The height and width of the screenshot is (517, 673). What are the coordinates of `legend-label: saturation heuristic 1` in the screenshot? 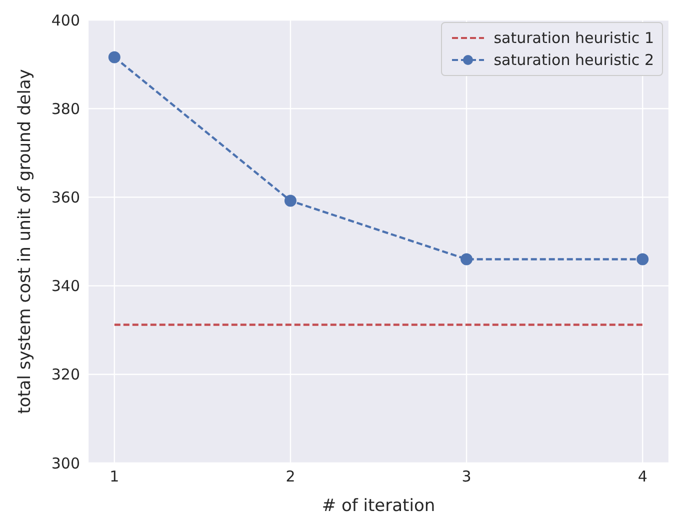 It's located at (574, 38).